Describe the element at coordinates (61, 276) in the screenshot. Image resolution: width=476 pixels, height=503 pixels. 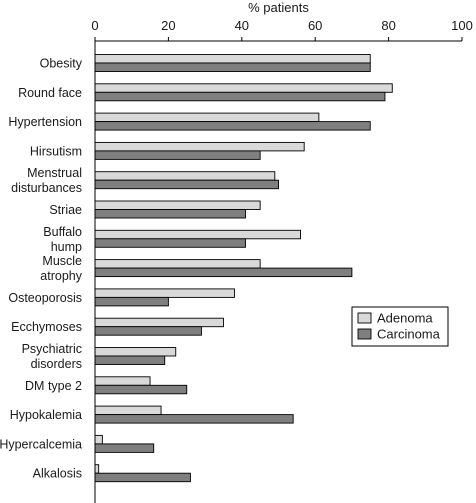
I see `category-label: atrophy` at that location.